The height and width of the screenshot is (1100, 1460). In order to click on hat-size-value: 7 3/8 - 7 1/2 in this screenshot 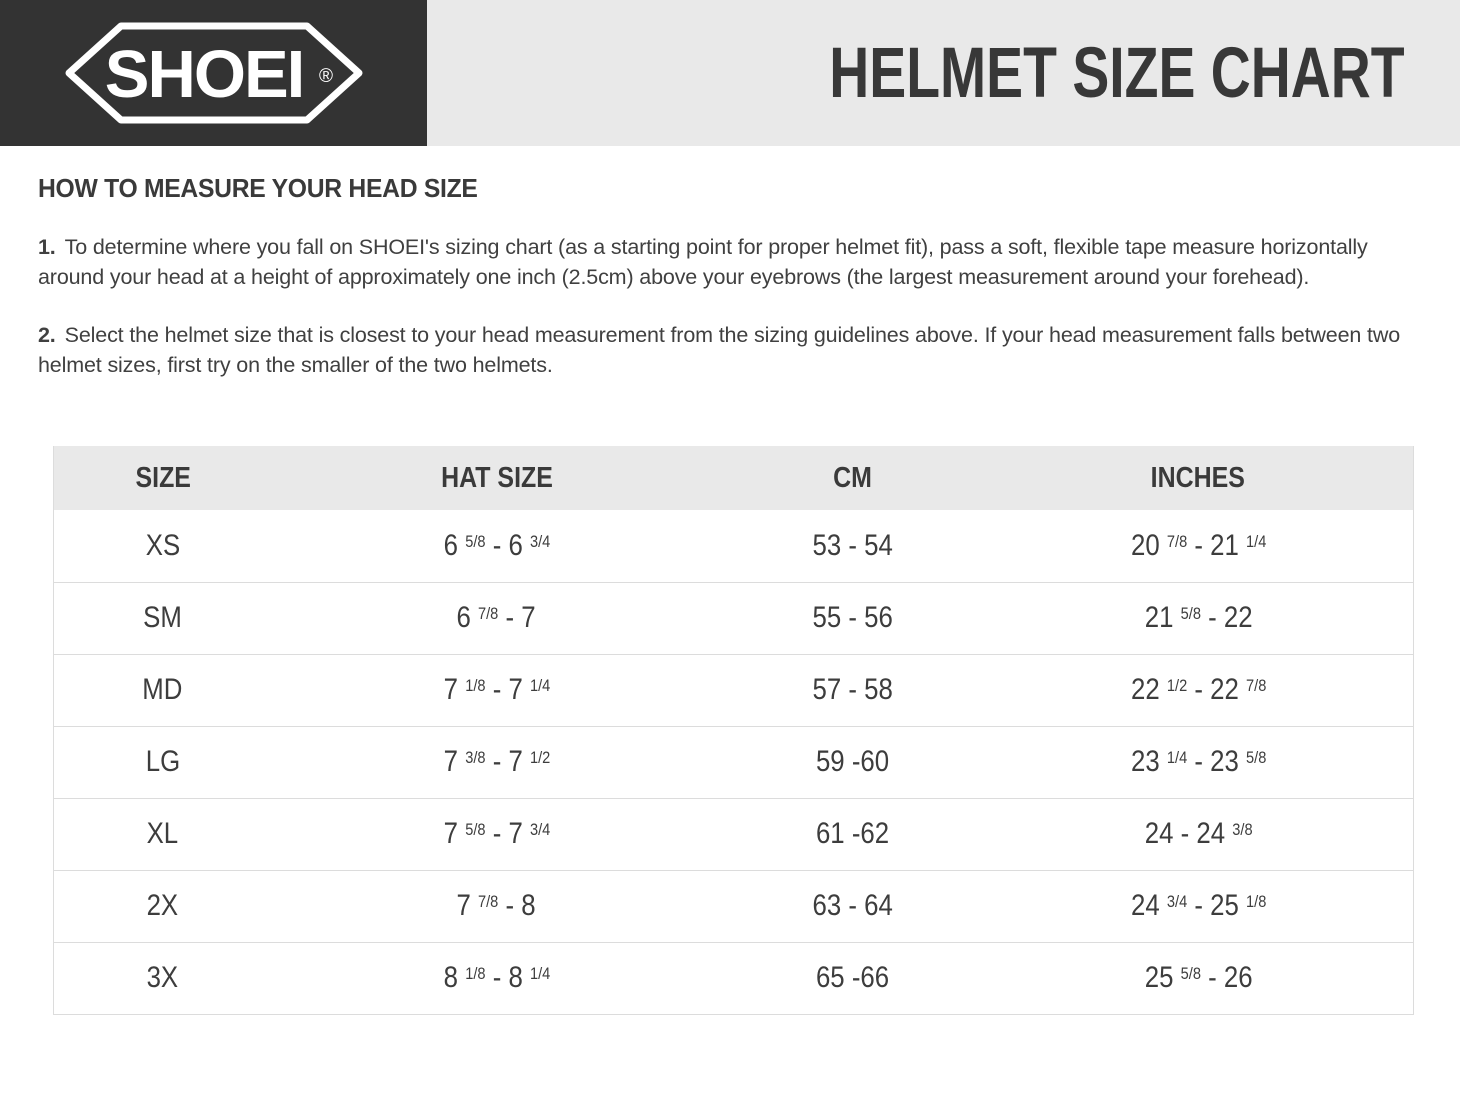, I will do `click(496, 761)`.